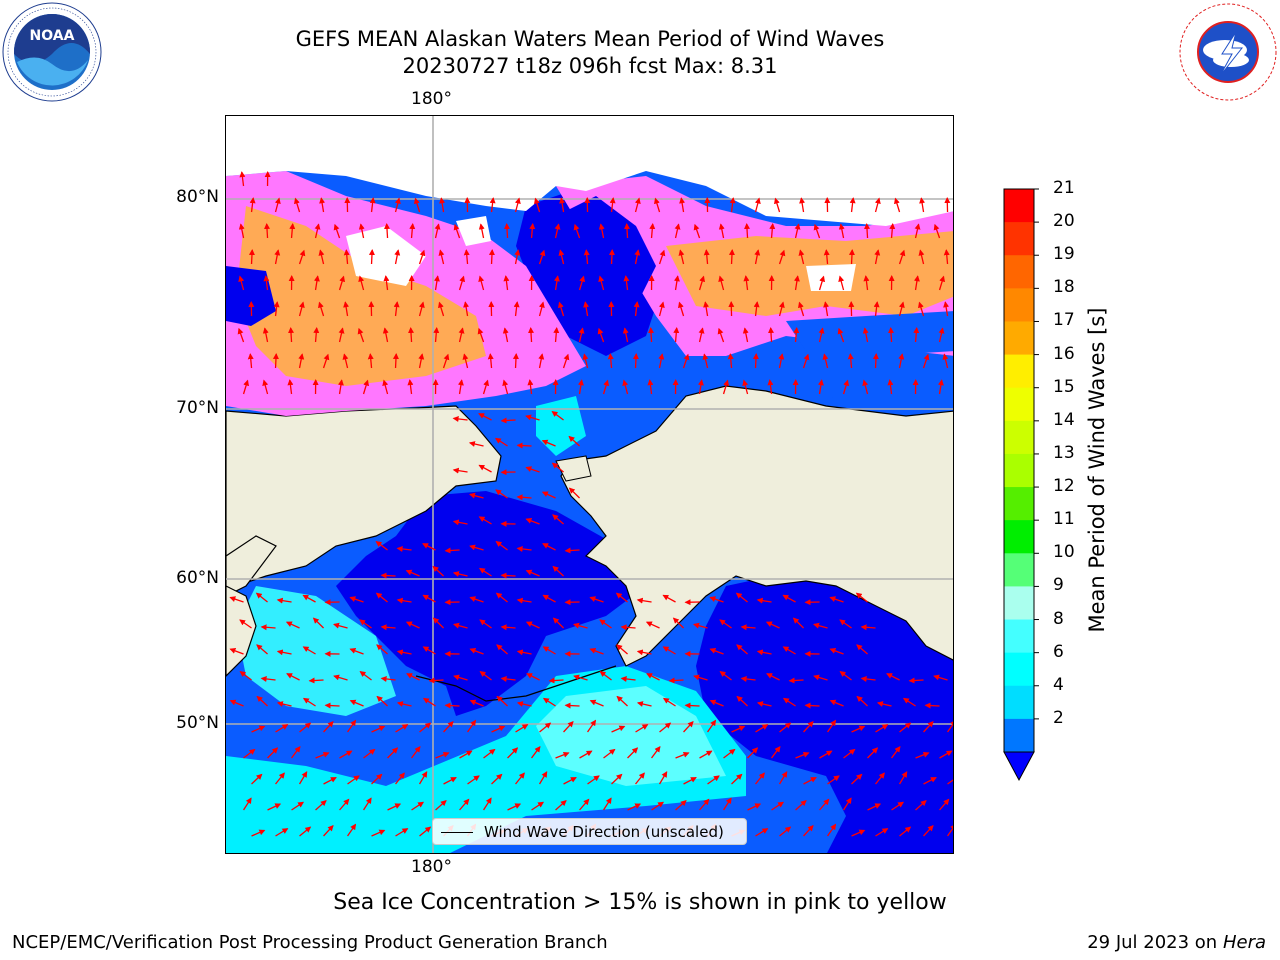  What do you see at coordinates (590, 66) in the screenshot?
I see `chart-title-line2: 20230727 t18z 096h fcst Max: 8.31` at bounding box center [590, 66].